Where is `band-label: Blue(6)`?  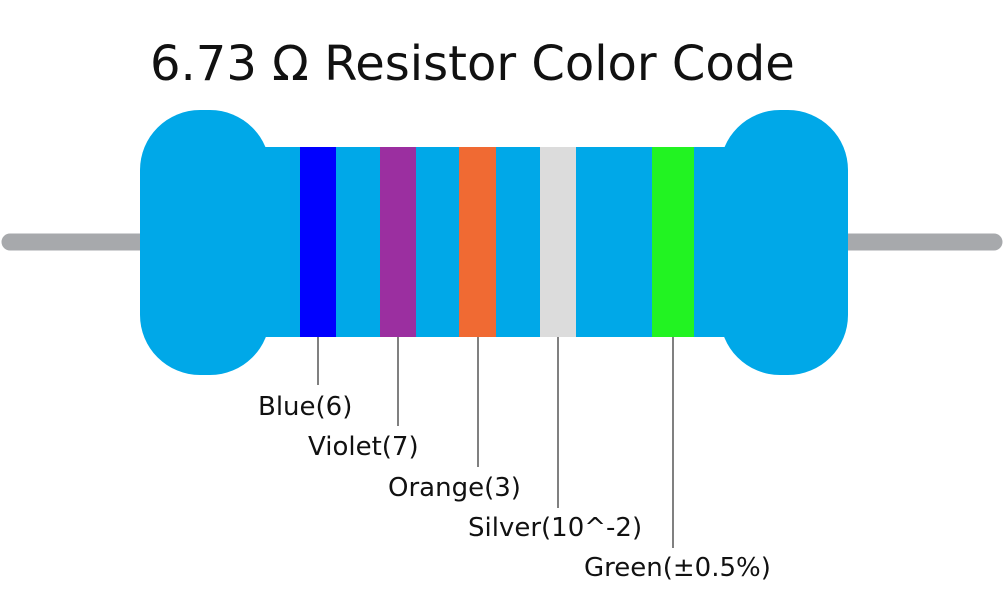 band-label: Blue(6) is located at coordinates (305, 407).